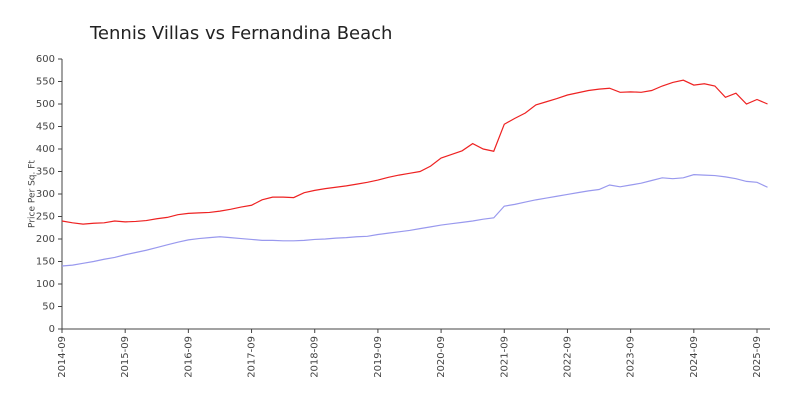 Image resolution: width=800 pixels, height=400 pixels. What do you see at coordinates (45, 217) in the screenshot?
I see `y-tick-label: 250` at bounding box center [45, 217].